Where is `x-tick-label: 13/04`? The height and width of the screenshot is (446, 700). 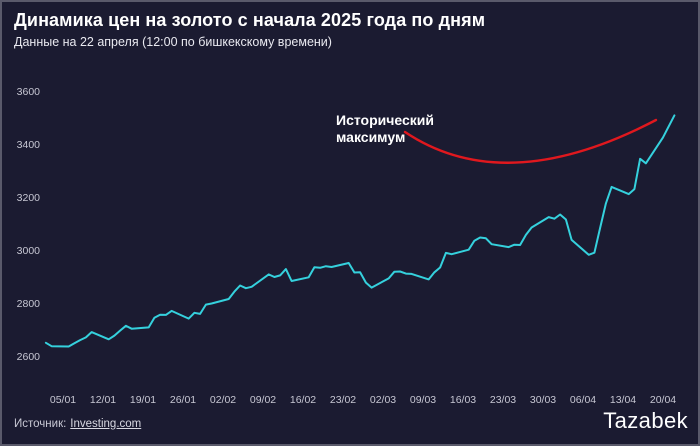
x-tick-label: 13/04 is located at coordinates (623, 400).